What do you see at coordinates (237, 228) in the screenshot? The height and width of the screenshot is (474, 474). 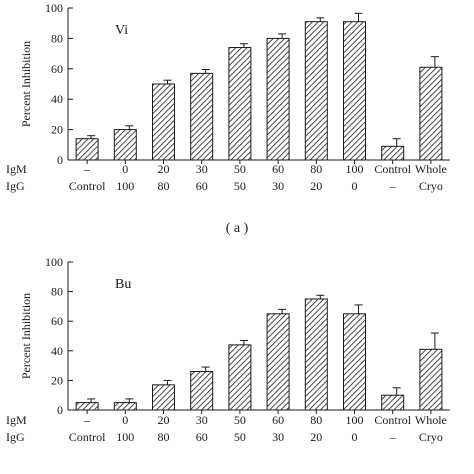 I see `subcaption: ( a )` at bounding box center [237, 228].